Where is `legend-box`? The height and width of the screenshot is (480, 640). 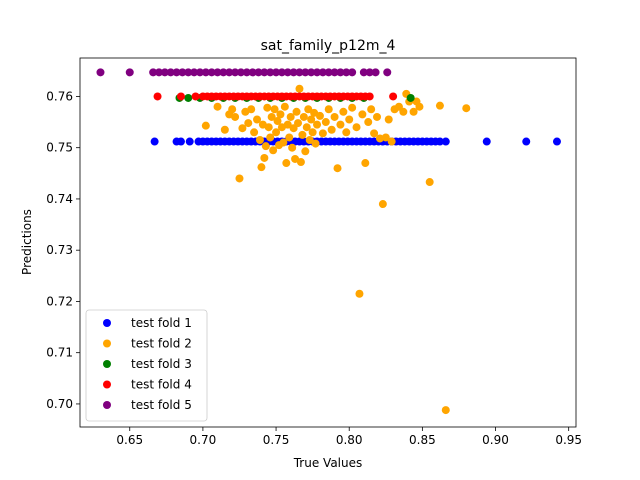
legend-box is located at coordinates (146, 365).